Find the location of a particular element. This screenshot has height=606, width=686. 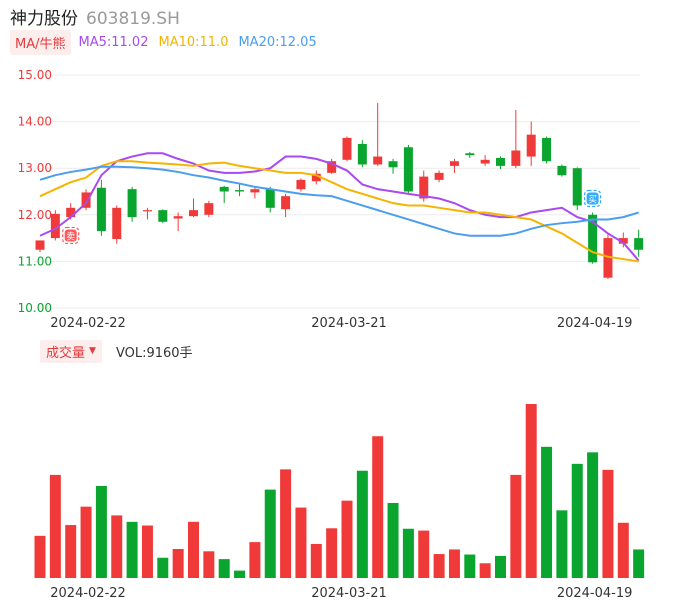

ma-legend: MA/牛熊 MA5:11.02 MA10:11.0 MA20:12.05 is located at coordinates (168, 42).